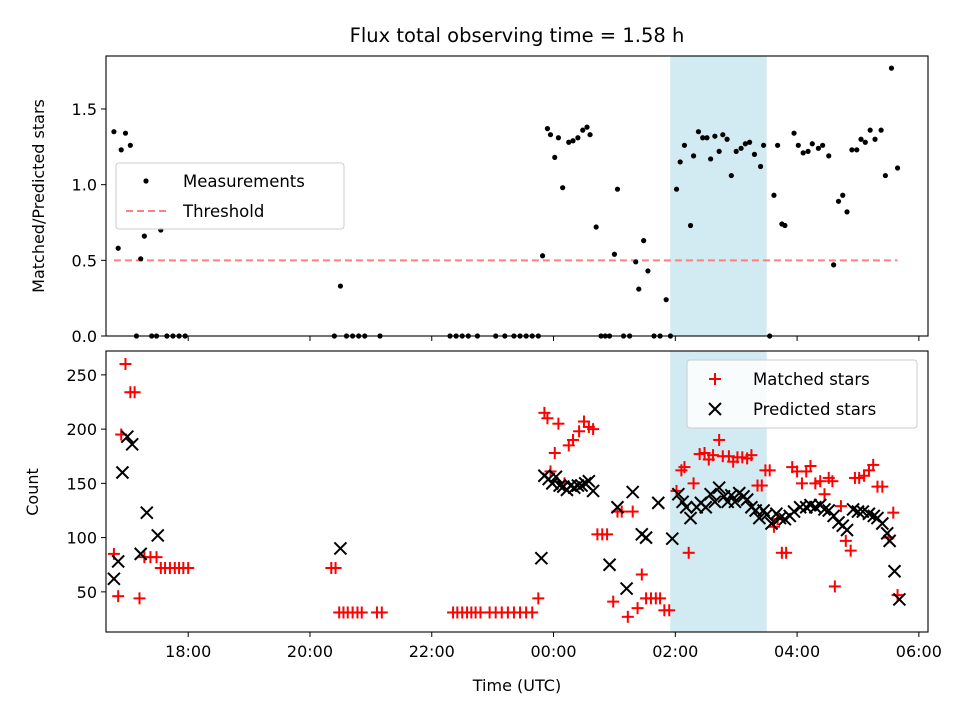 The image size is (960, 720). I want to click on legend-predicted-marker, so click(715, 409).